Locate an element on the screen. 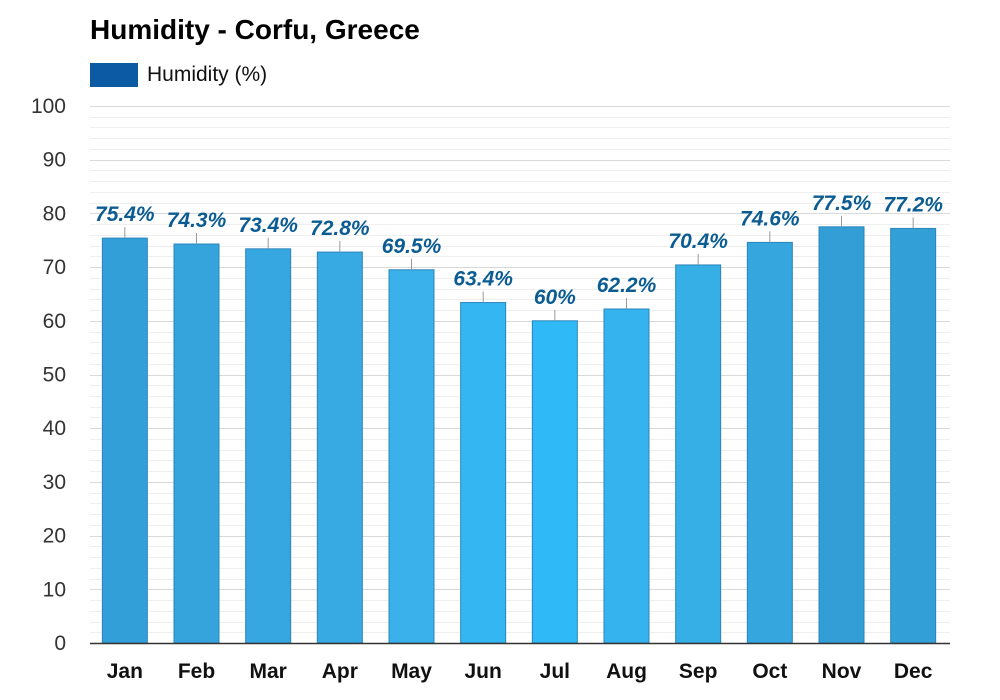  x-tick-label-aug: Aug is located at coordinates (626, 671).